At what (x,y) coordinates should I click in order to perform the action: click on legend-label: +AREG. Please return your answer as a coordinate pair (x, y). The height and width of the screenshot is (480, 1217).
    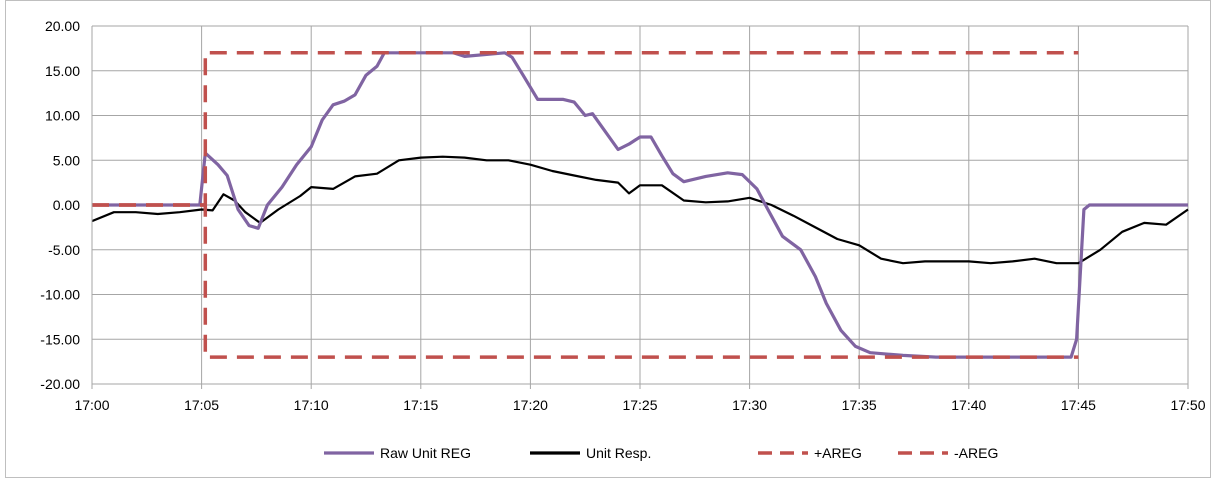
    Looking at the image, I should click on (838, 453).